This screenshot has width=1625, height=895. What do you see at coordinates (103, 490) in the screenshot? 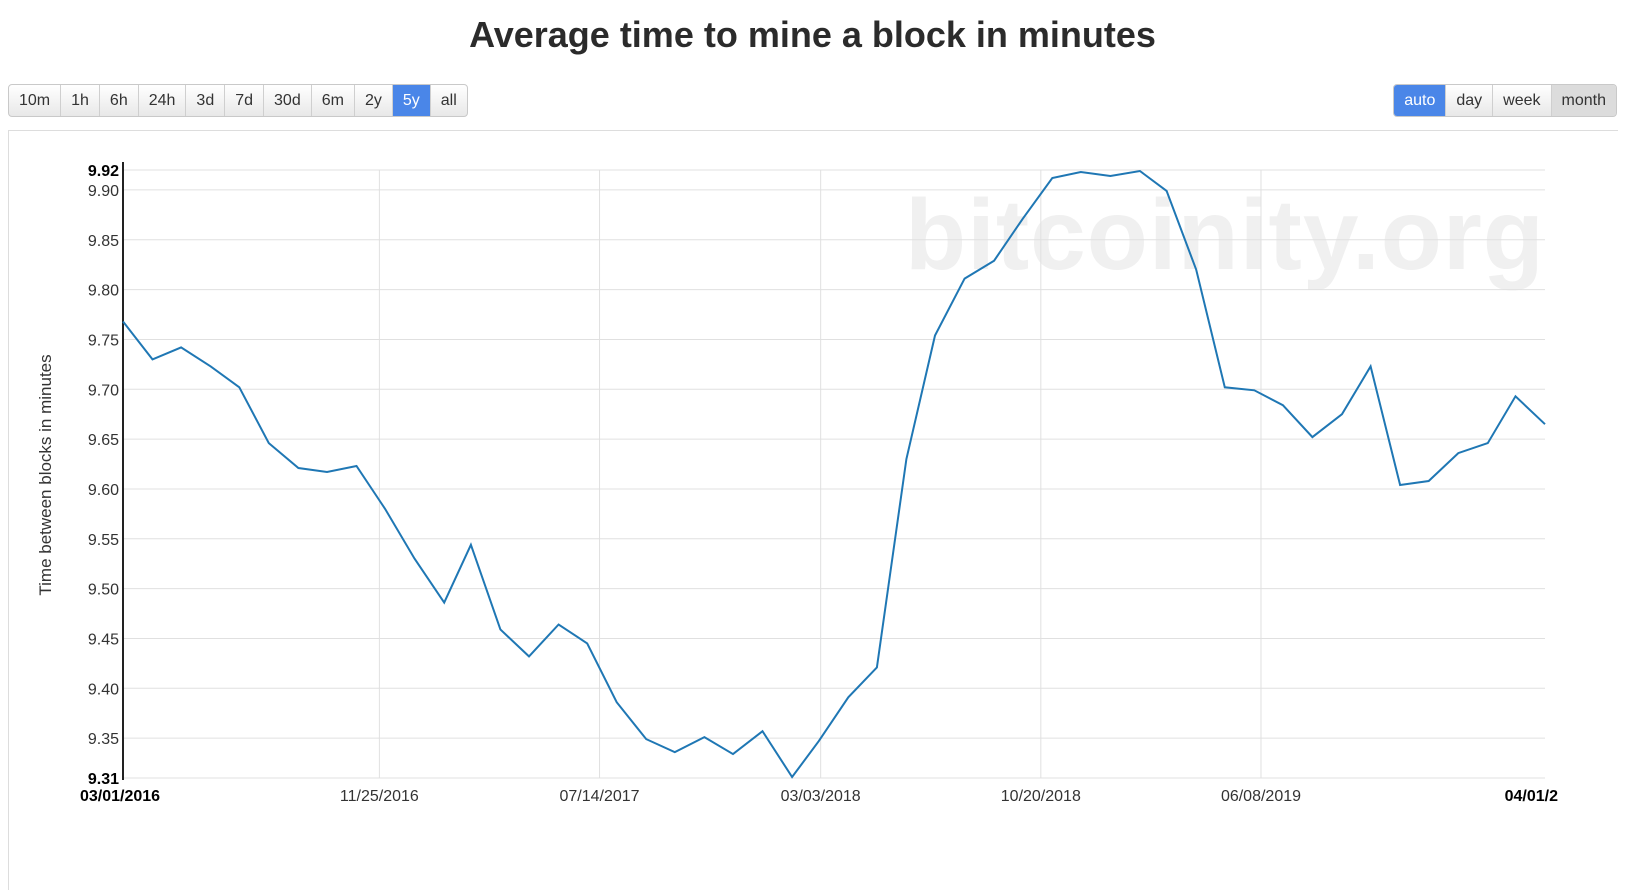
I see `y-tick-label: 9.60` at bounding box center [103, 490].